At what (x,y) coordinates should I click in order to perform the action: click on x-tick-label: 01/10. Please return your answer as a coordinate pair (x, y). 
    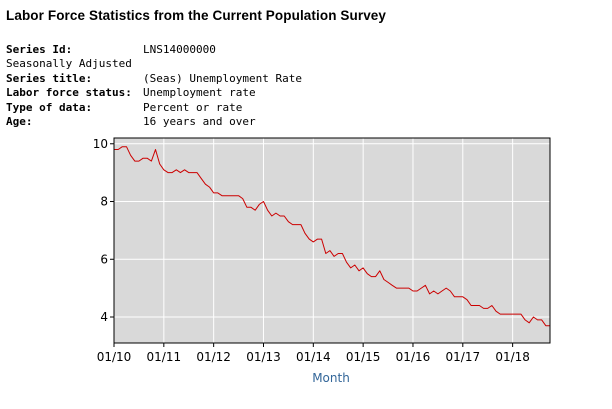
    Looking at the image, I should click on (114, 357).